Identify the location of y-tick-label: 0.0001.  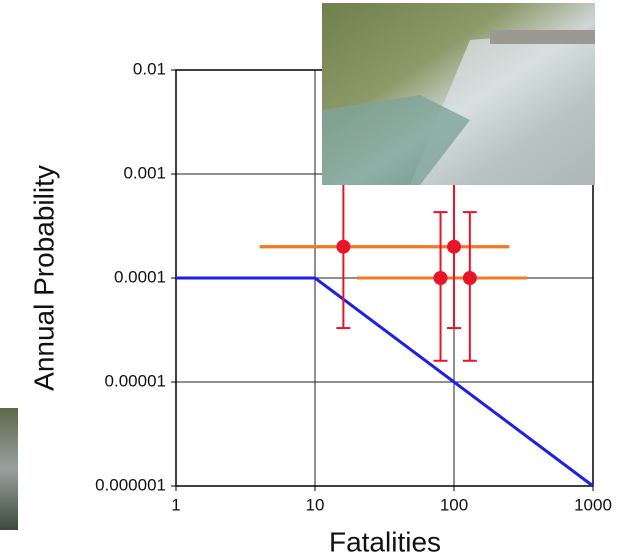
(140, 276).